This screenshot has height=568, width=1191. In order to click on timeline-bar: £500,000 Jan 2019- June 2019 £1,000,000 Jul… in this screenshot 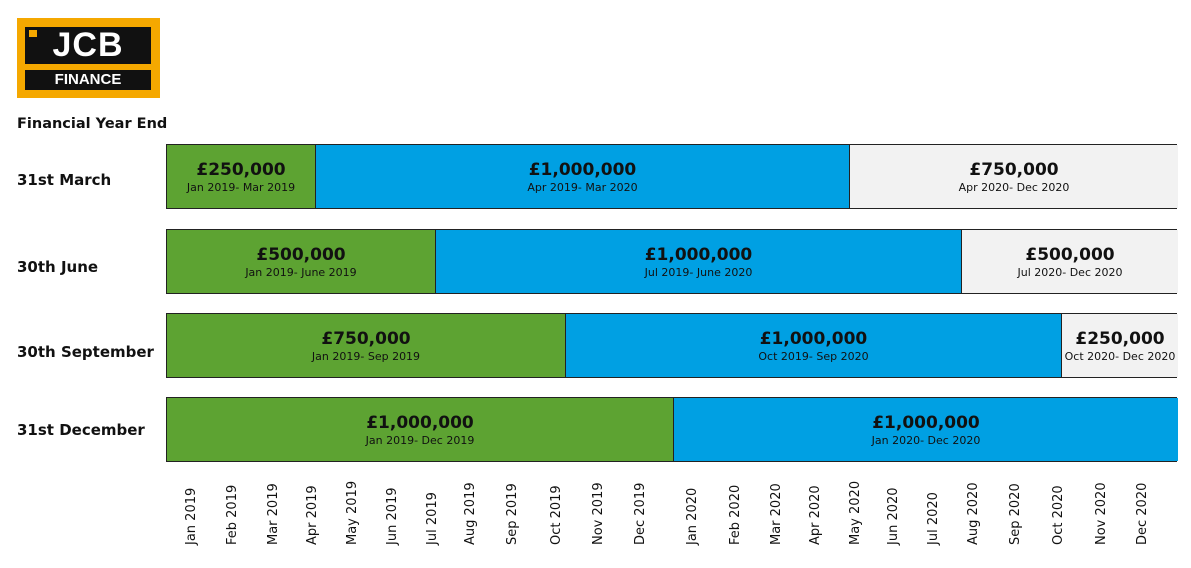, I will do `click(672, 261)`.